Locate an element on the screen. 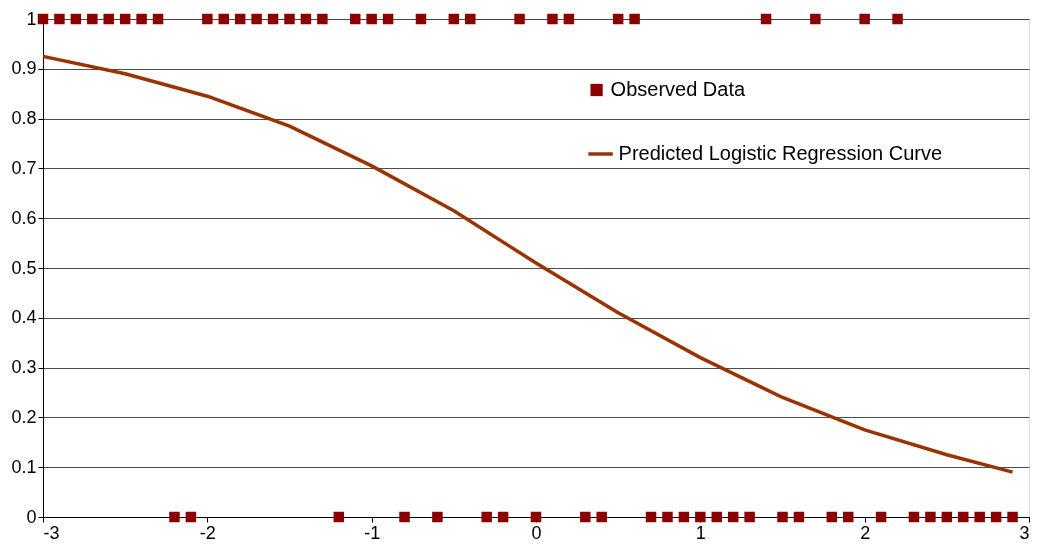  y-tick-label: 0.1 is located at coordinates (24, 466).